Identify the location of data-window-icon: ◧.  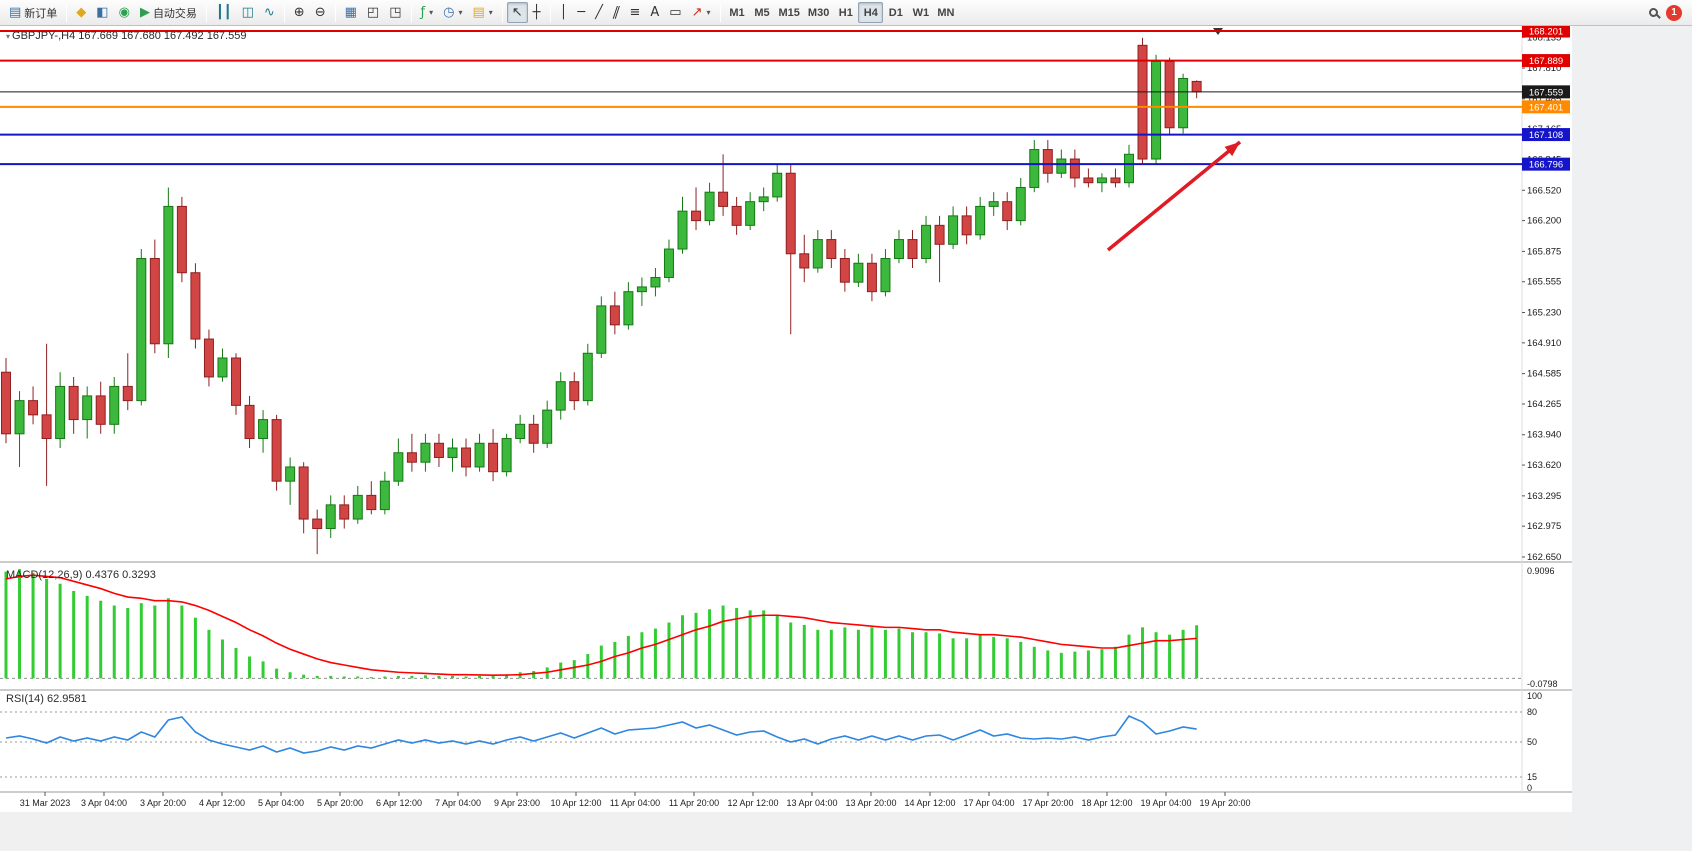
(102, 12).